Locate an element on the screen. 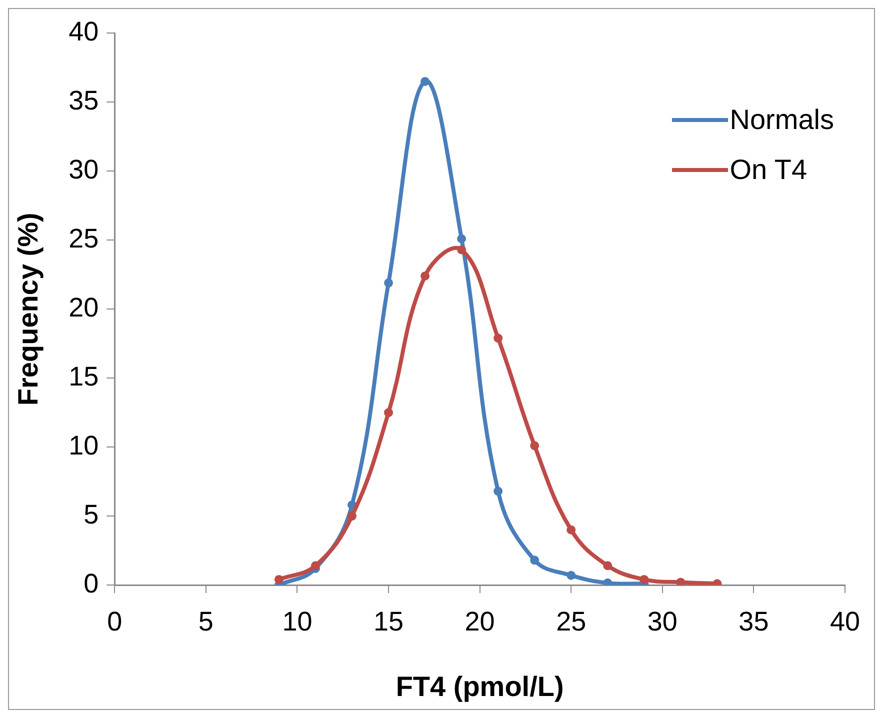  y-tick-label: 25 is located at coordinates (83, 239).